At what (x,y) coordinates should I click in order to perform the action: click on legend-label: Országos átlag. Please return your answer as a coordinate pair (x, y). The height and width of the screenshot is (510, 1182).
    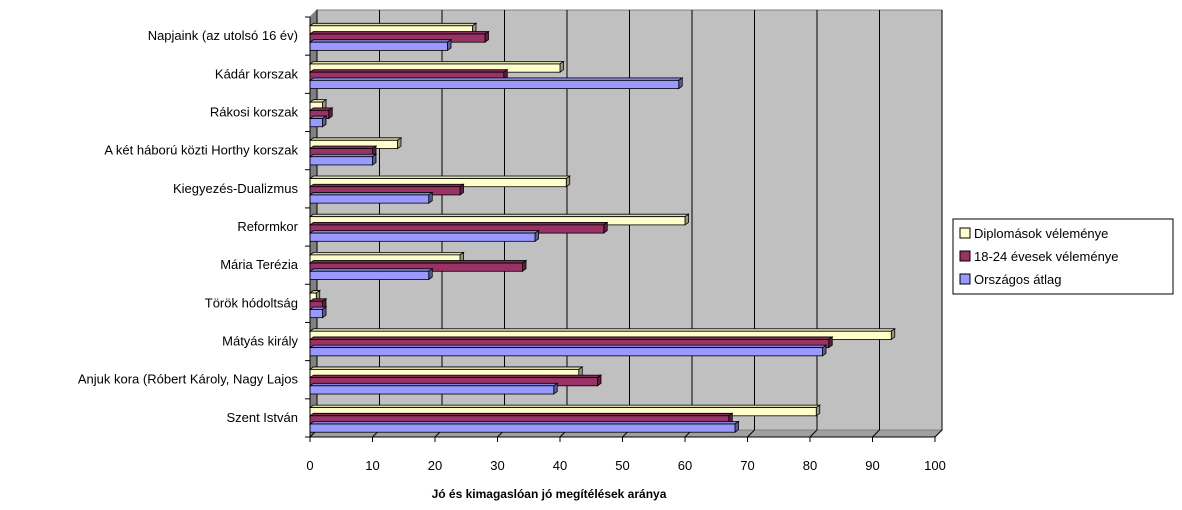
    Looking at the image, I should click on (1017, 279).